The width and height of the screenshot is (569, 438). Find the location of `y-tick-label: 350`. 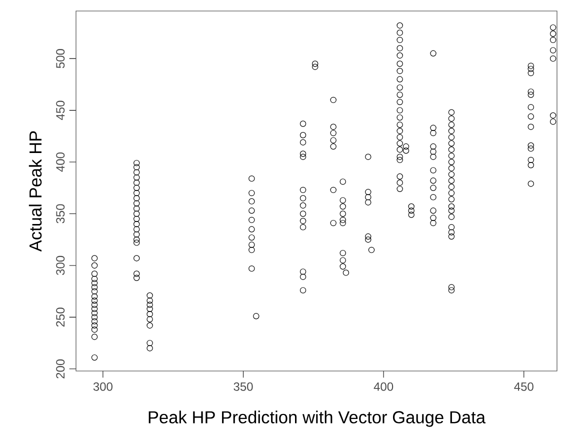

y-tick-label: 350 is located at coordinates (60, 214).